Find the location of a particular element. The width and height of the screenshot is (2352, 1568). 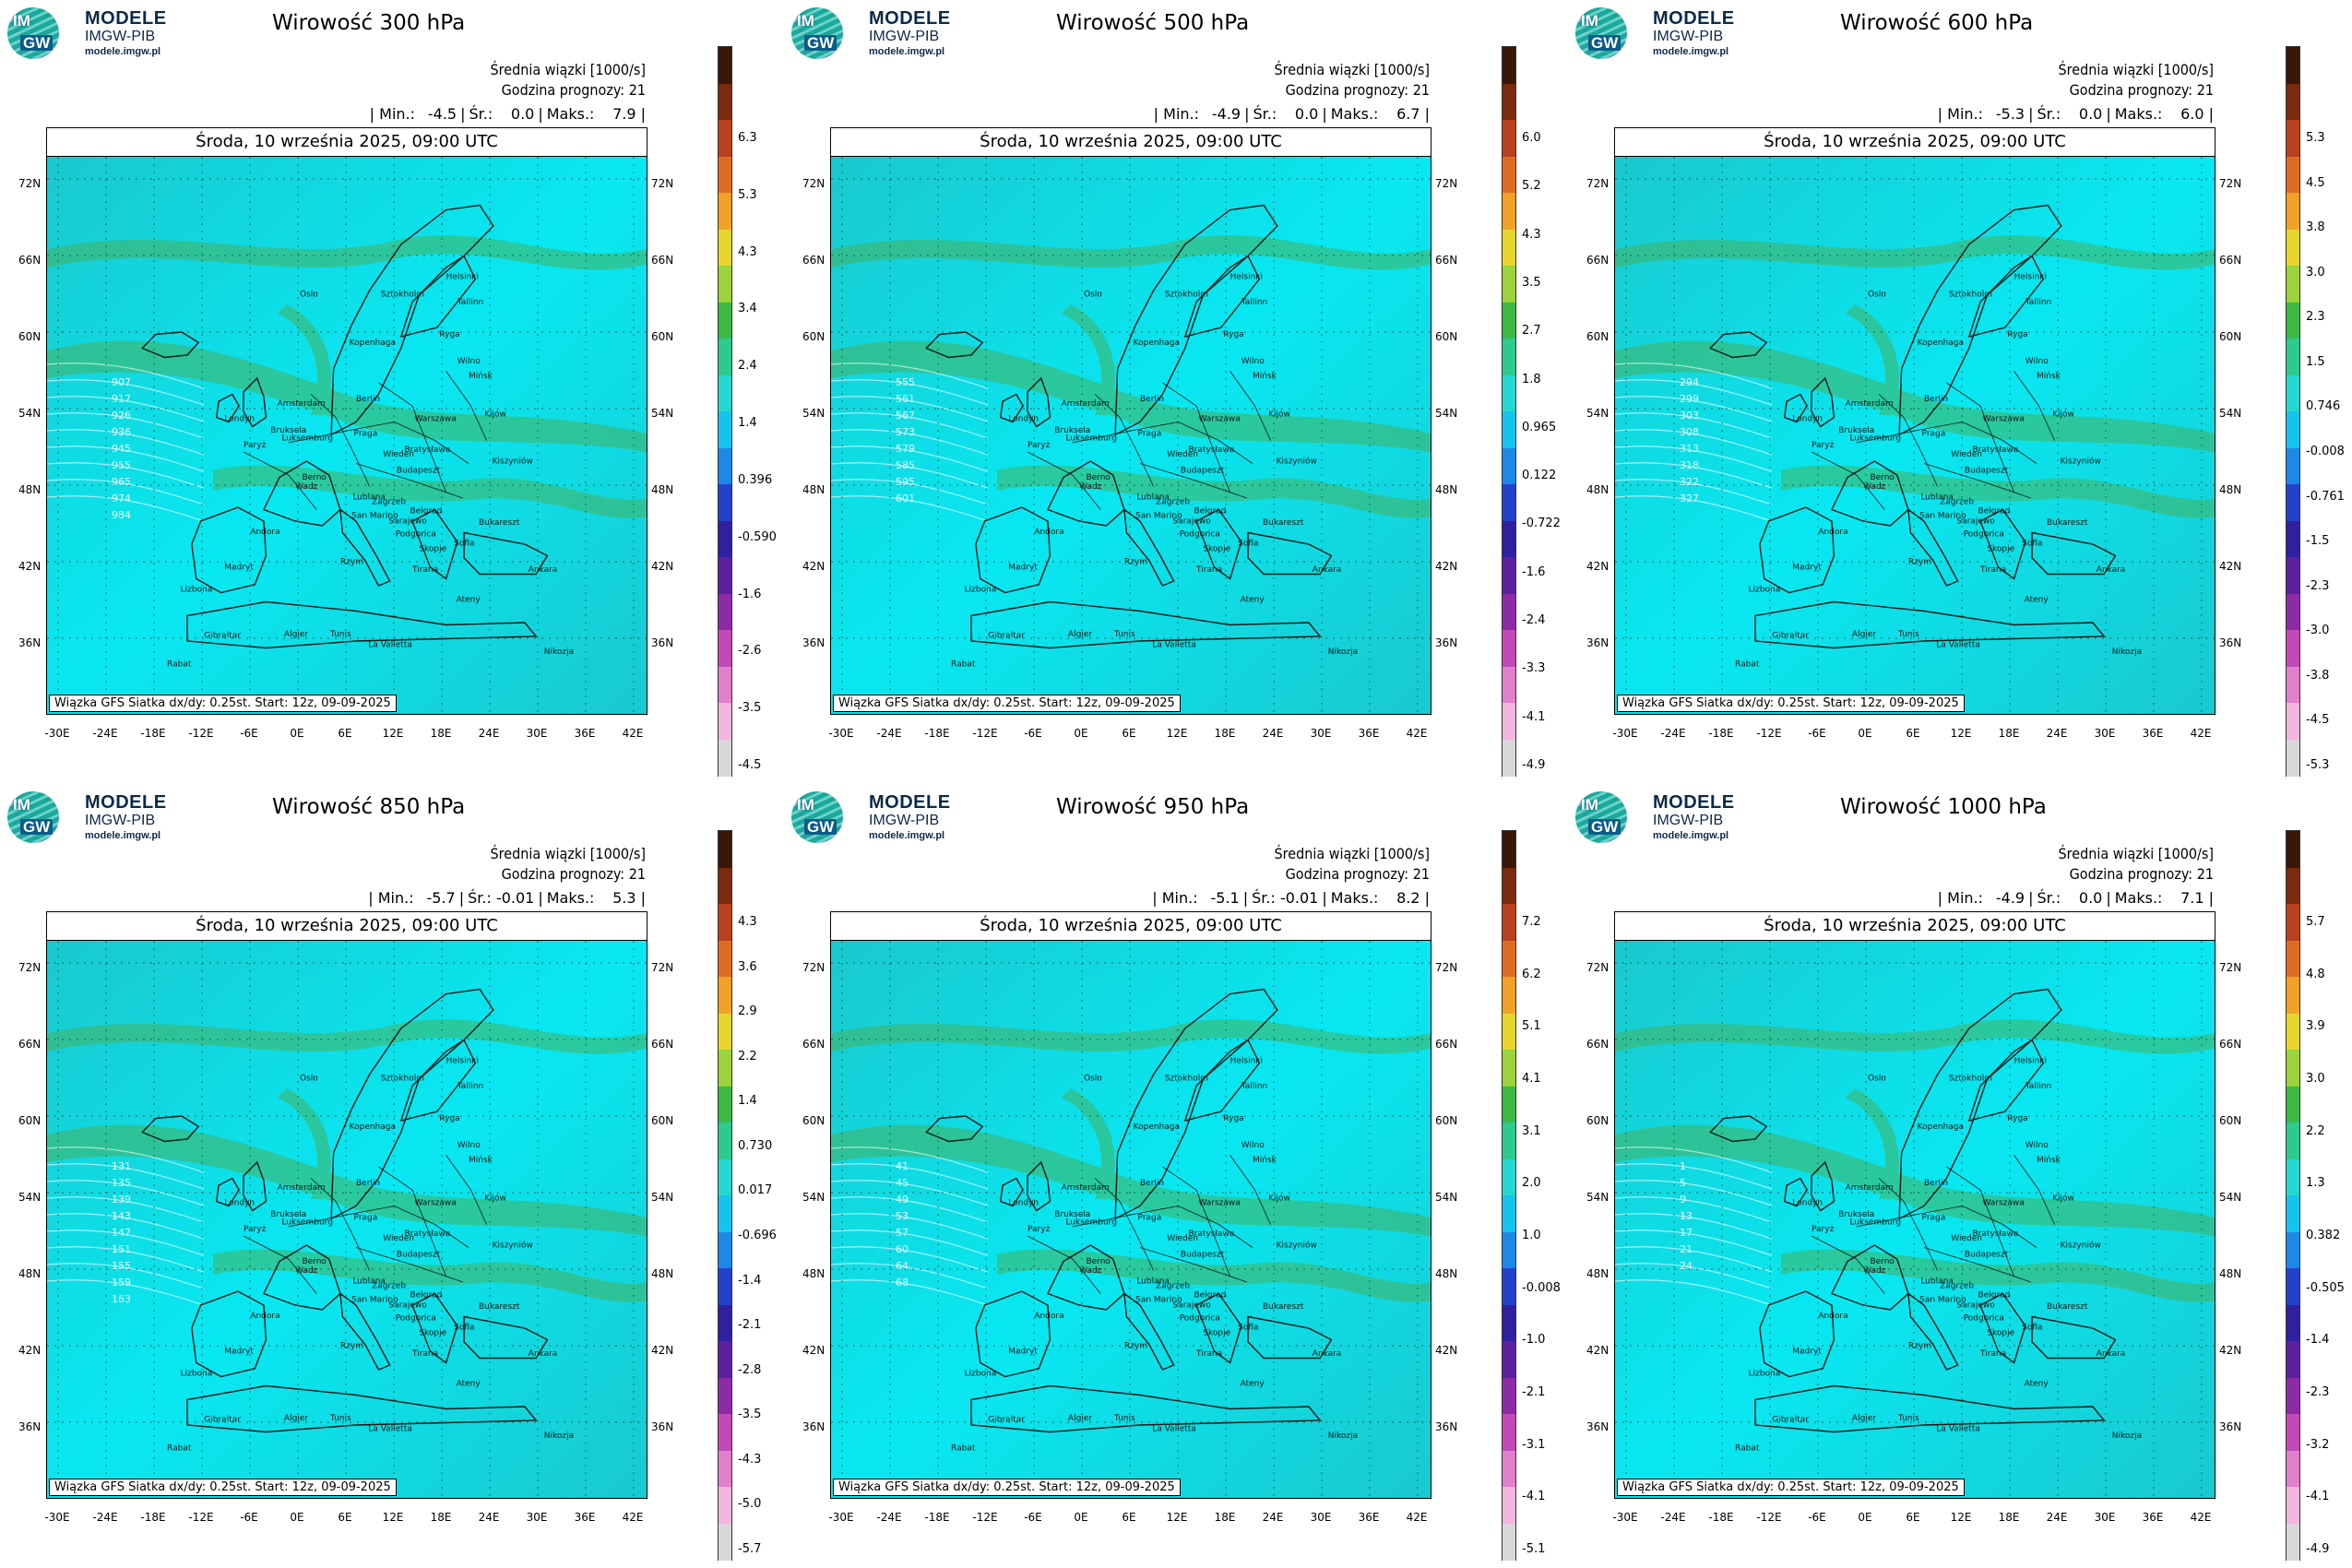

lon-label: 42E is located at coordinates (1417, 733).